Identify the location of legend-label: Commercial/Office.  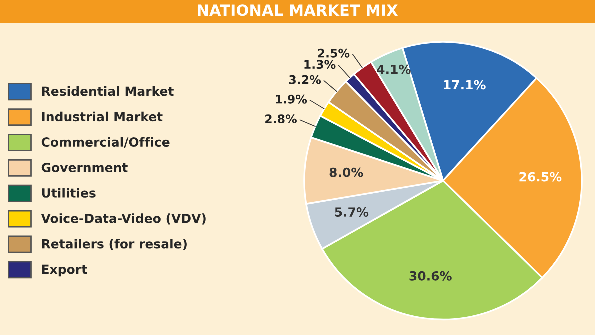
(106, 142).